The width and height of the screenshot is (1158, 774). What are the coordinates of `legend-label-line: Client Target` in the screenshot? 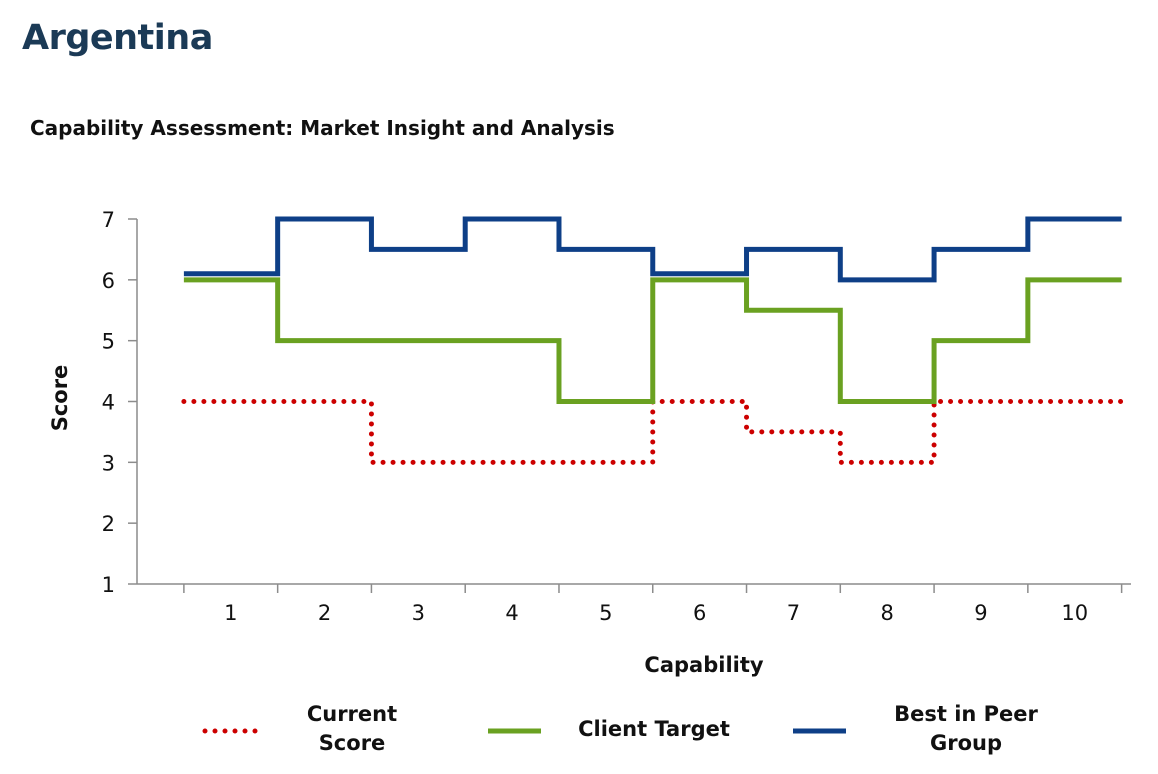 It's located at (654, 729).